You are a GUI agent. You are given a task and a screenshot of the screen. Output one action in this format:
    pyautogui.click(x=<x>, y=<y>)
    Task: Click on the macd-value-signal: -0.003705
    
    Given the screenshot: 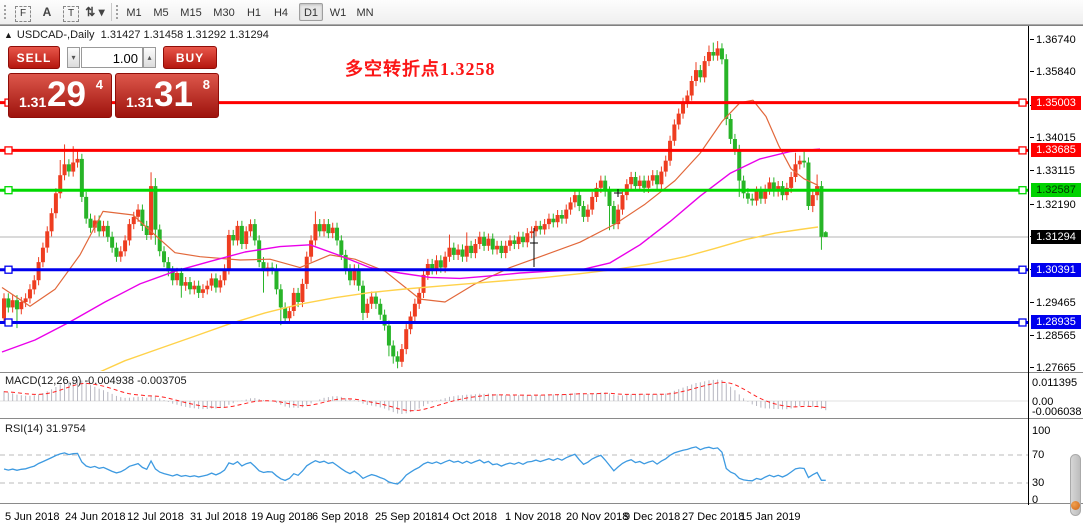 What is the action you would take?
    pyautogui.click(x=162, y=381)
    